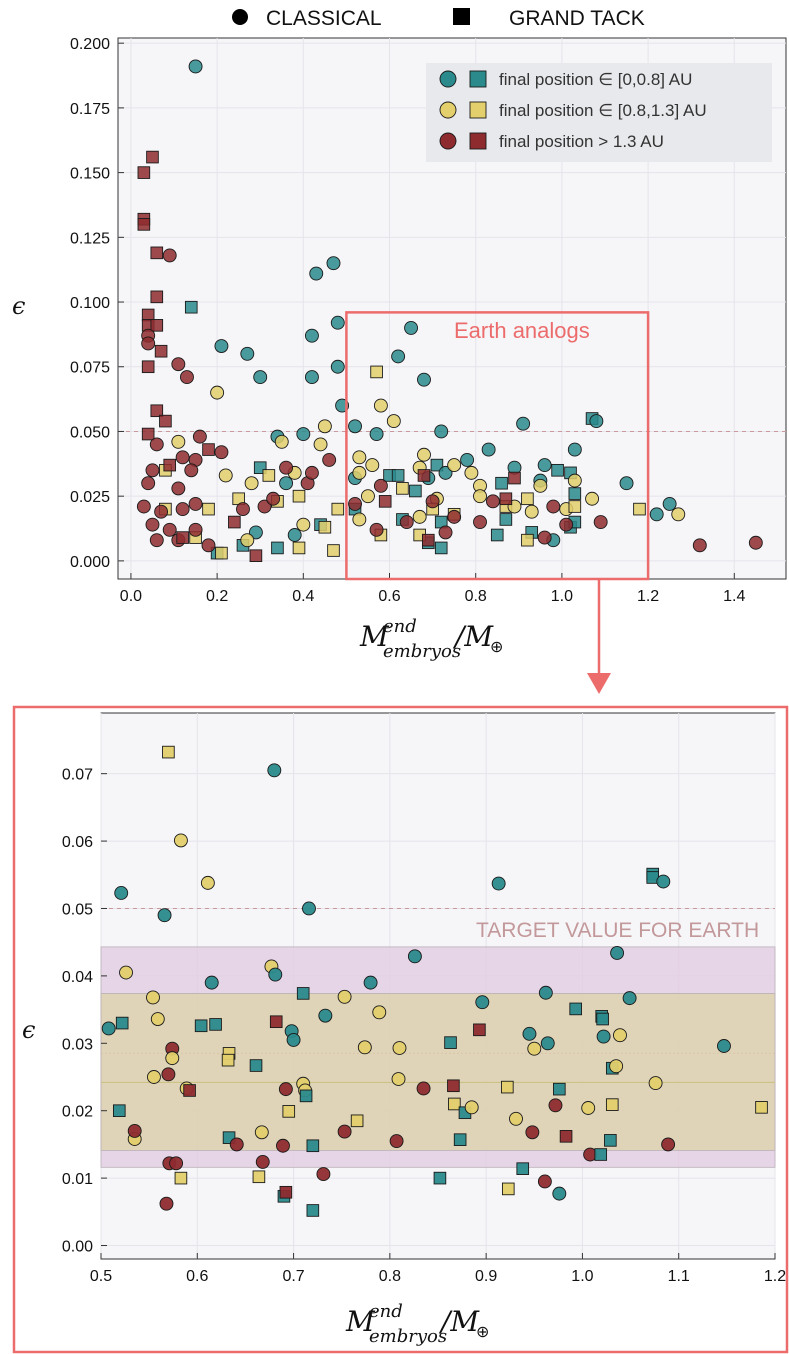  What do you see at coordinates (734, 596) in the screenshot?
I see `x-tick-label: 1.4` at bounding box center [734, 596].